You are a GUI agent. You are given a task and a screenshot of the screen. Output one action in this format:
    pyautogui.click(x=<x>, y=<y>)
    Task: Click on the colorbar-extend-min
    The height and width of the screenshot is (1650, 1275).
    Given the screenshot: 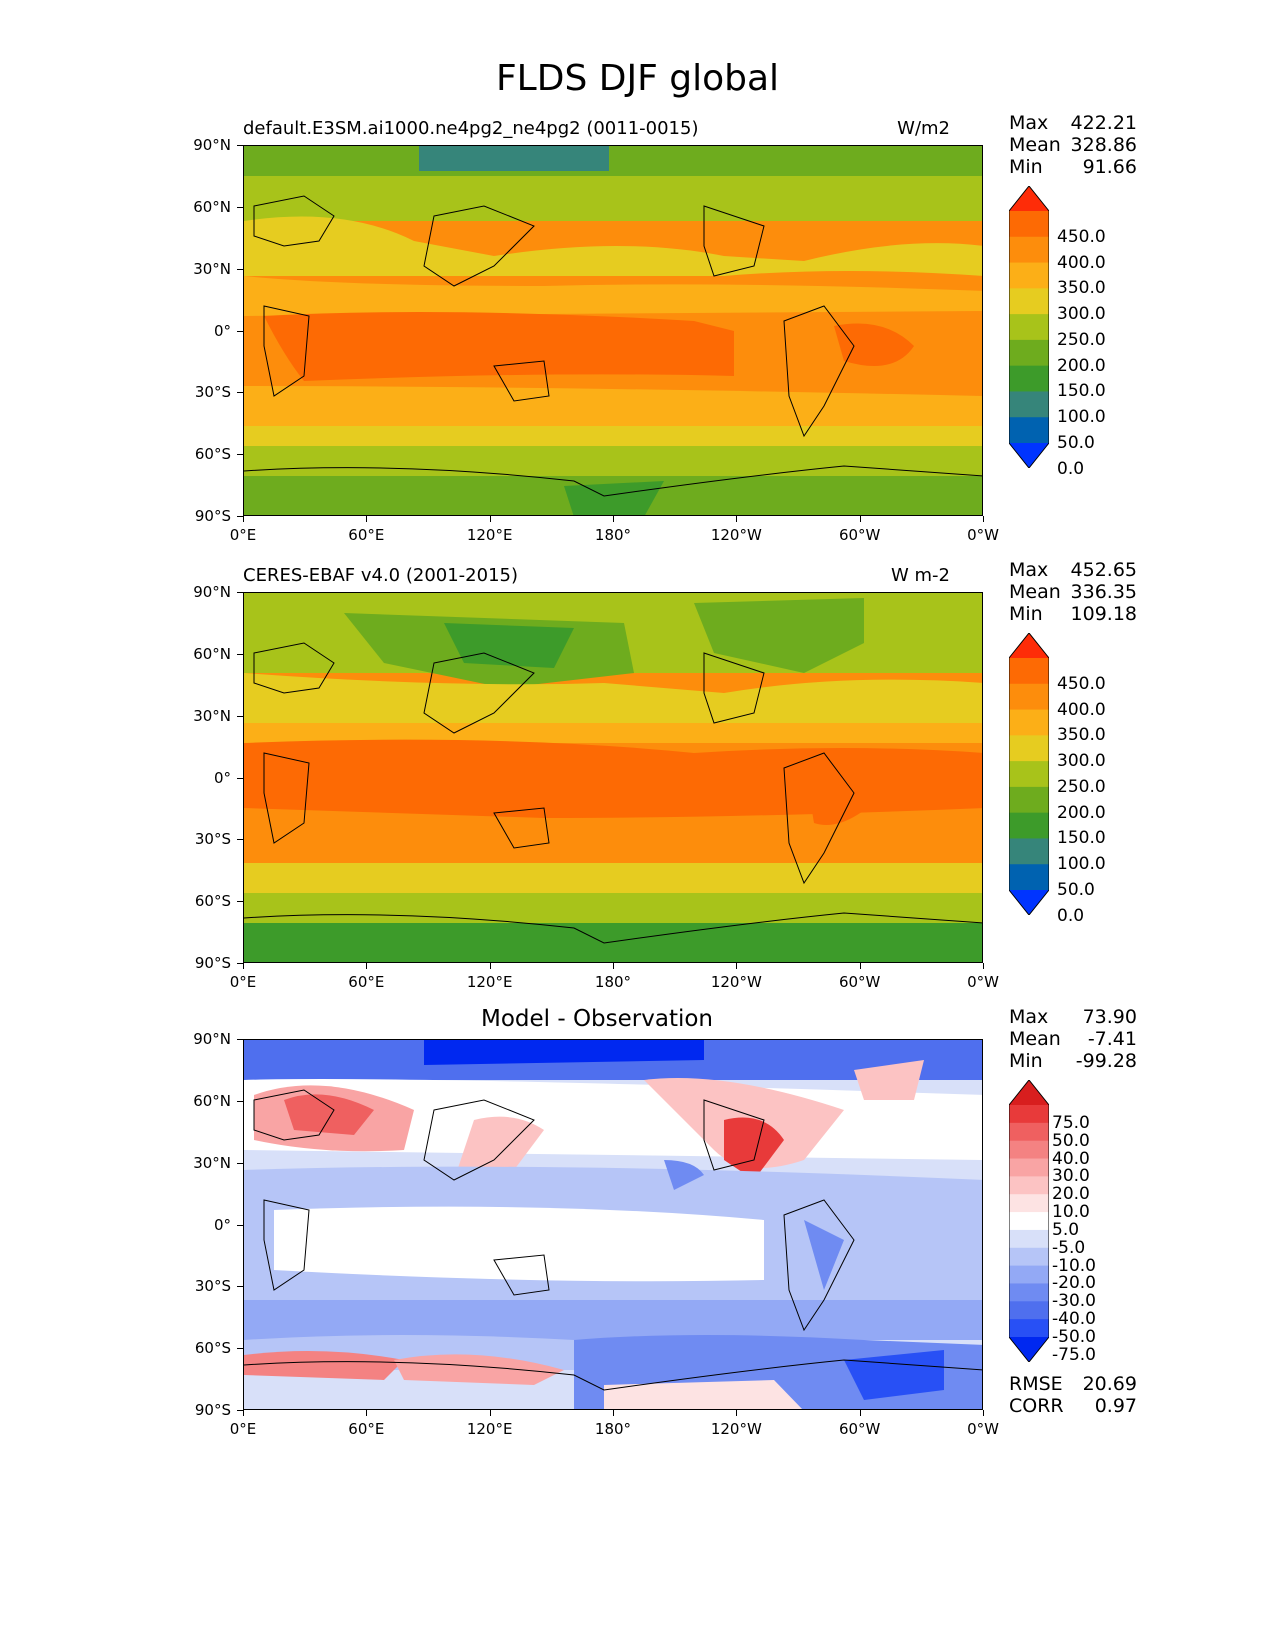 What is the action you would take?
    pyautogui.click(x=1029, y=1349)
    